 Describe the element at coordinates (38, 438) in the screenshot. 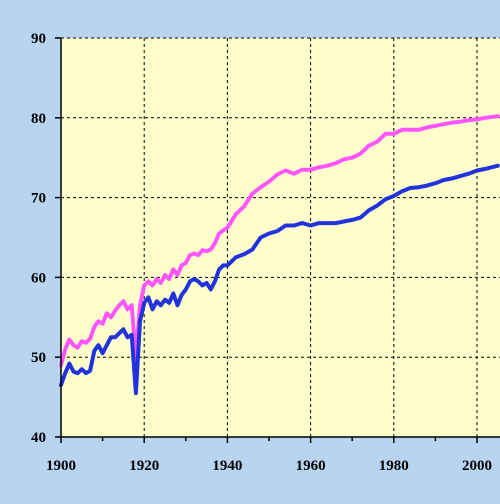

I see `y-tick-label-40: 40` at that location.